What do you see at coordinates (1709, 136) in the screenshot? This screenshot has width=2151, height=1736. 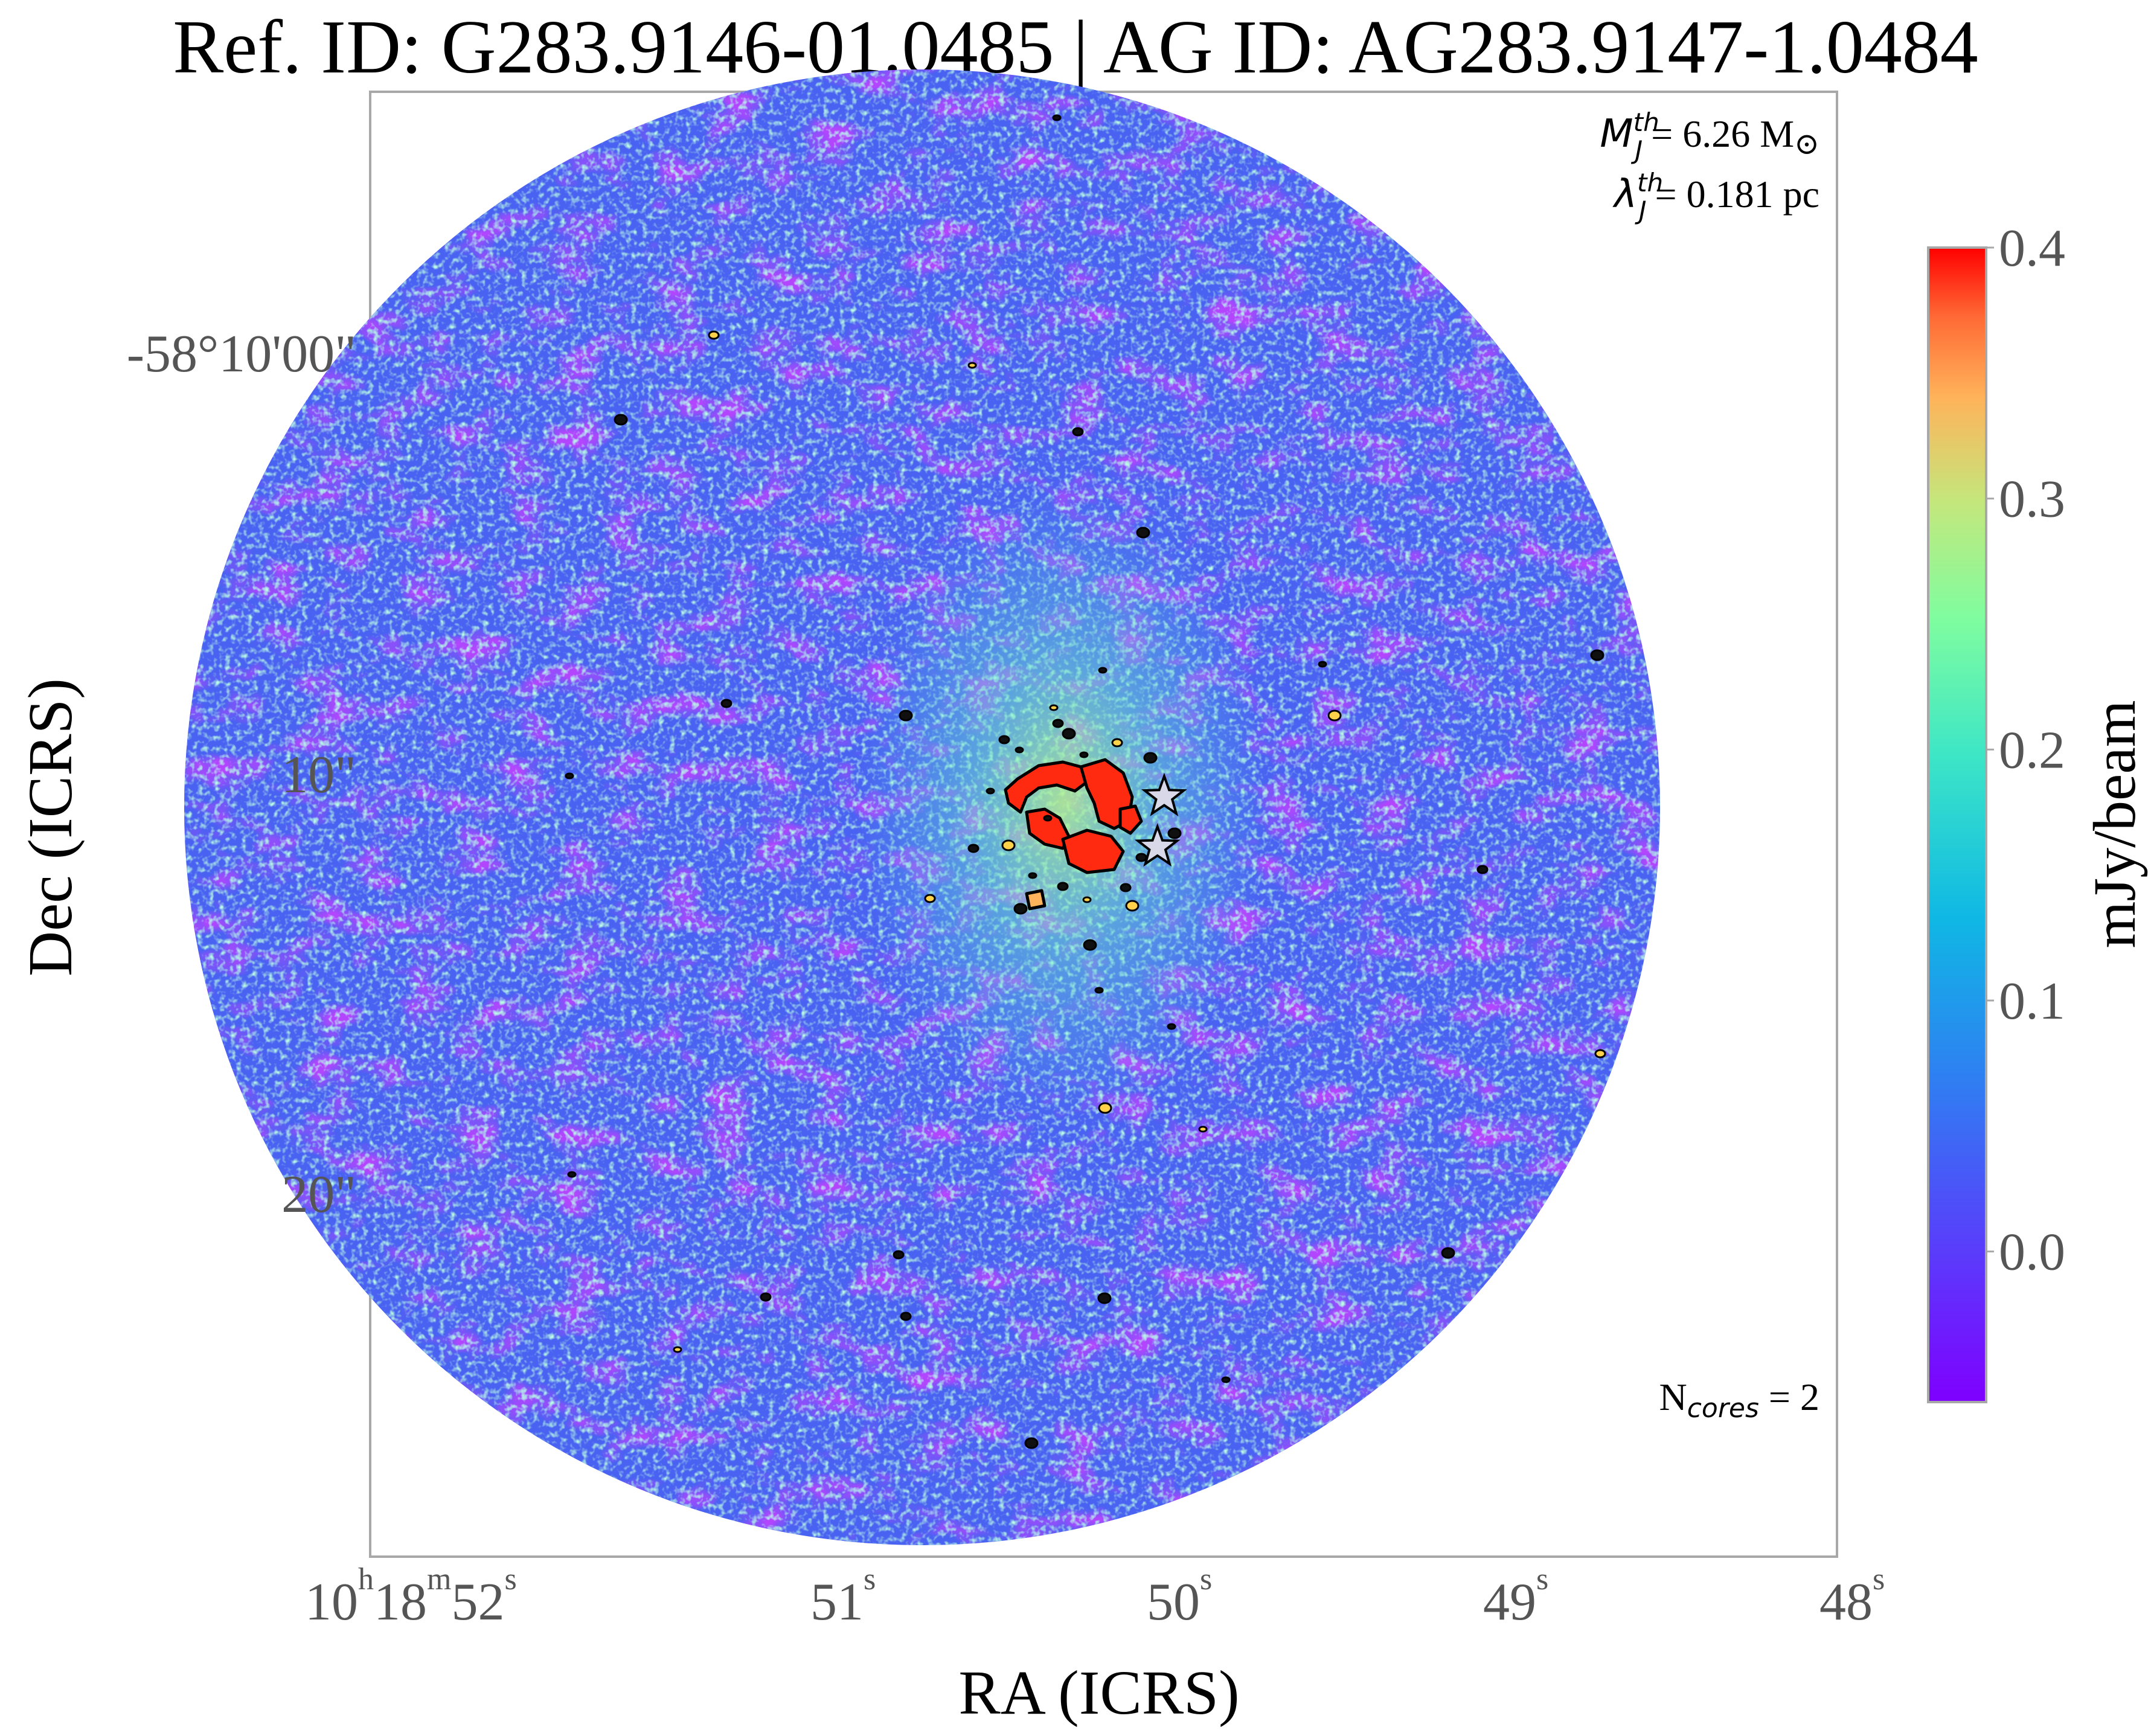 I see `jeans-mass-annotation: Mth J = 6.26 M⊙` at bounding box center [1709, 136].